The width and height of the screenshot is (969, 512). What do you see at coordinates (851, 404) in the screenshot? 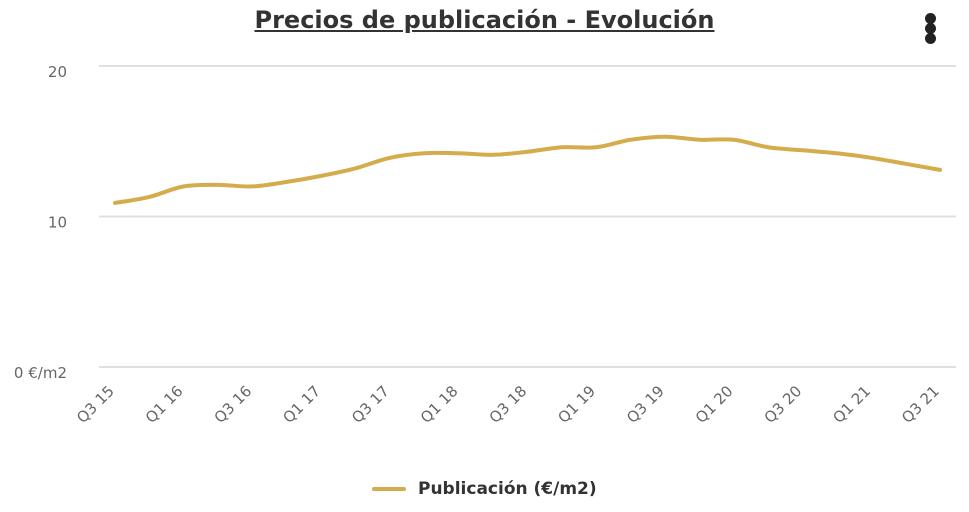
I see `x-tick-label: Q1 21` at bounding box center [851, 404].